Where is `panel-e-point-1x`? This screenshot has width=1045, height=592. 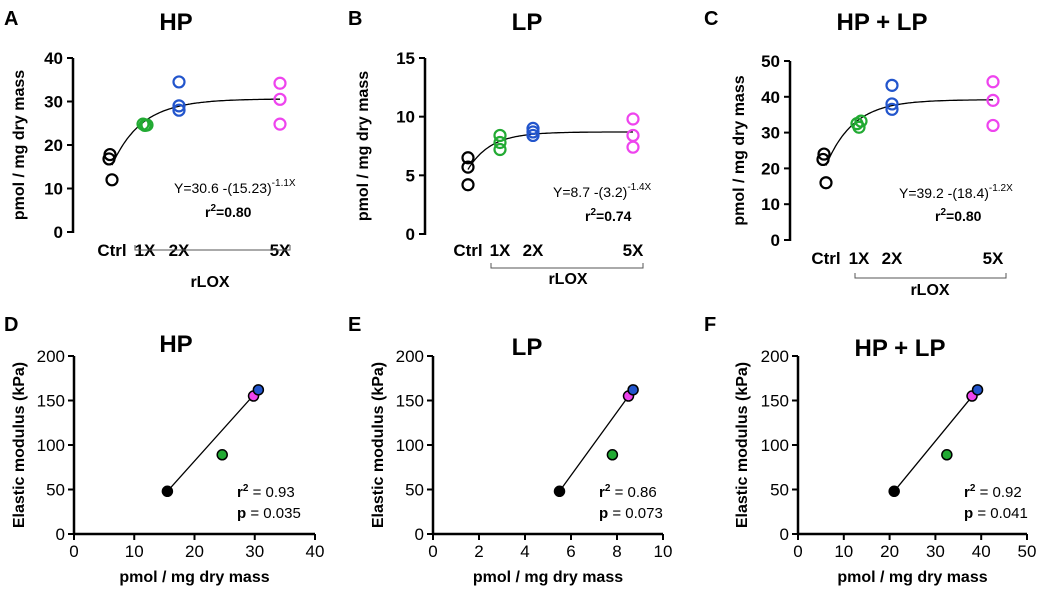 panel-e-point-1x is located at coordinates (612, 455).